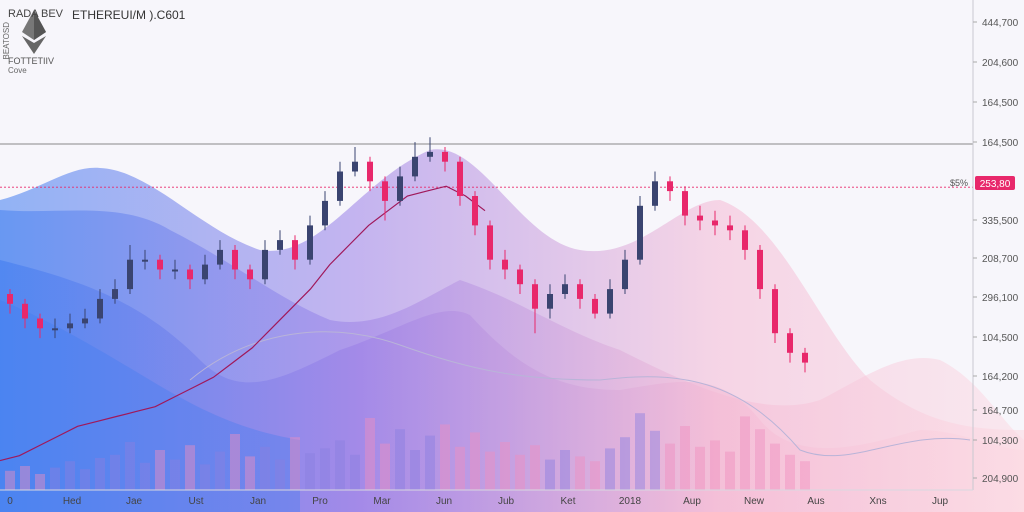  What do you see at coordinates (382, 501) in the screenshot?
I see `x-tick-label: Mar` at bounding box center [382, 501].